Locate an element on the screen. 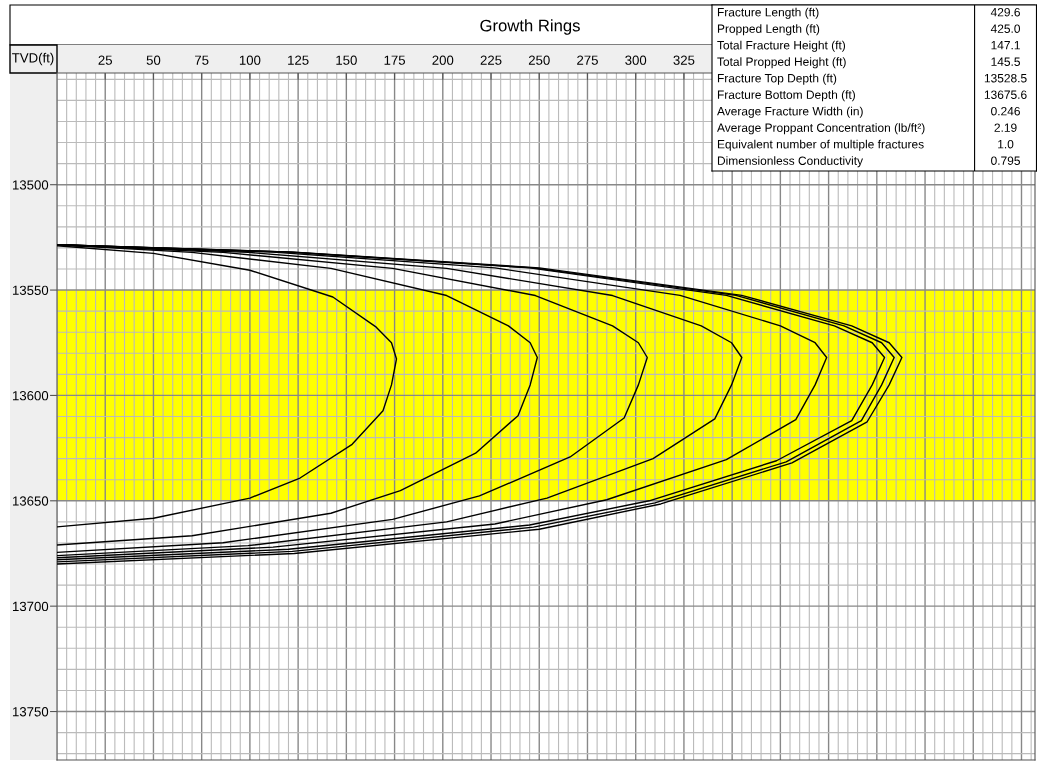 This screenshot has height=766, width=1037. x-tick-label: 300 is located at coordinates (636, 60).